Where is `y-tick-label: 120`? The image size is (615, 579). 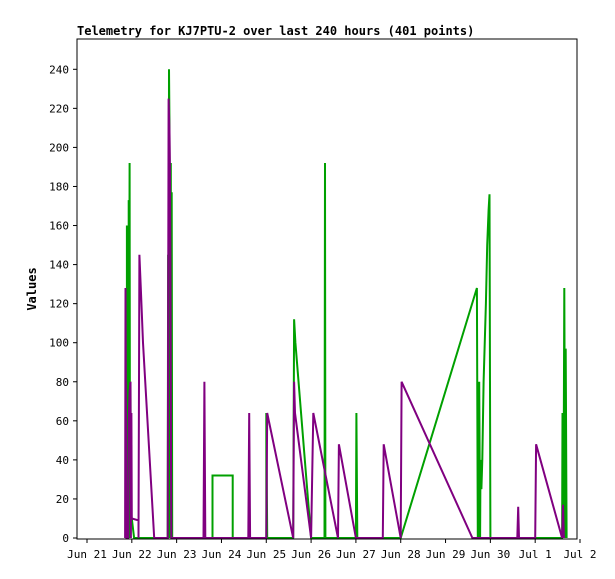
y-tick-label: 120 is located at coordinates (59, 304).